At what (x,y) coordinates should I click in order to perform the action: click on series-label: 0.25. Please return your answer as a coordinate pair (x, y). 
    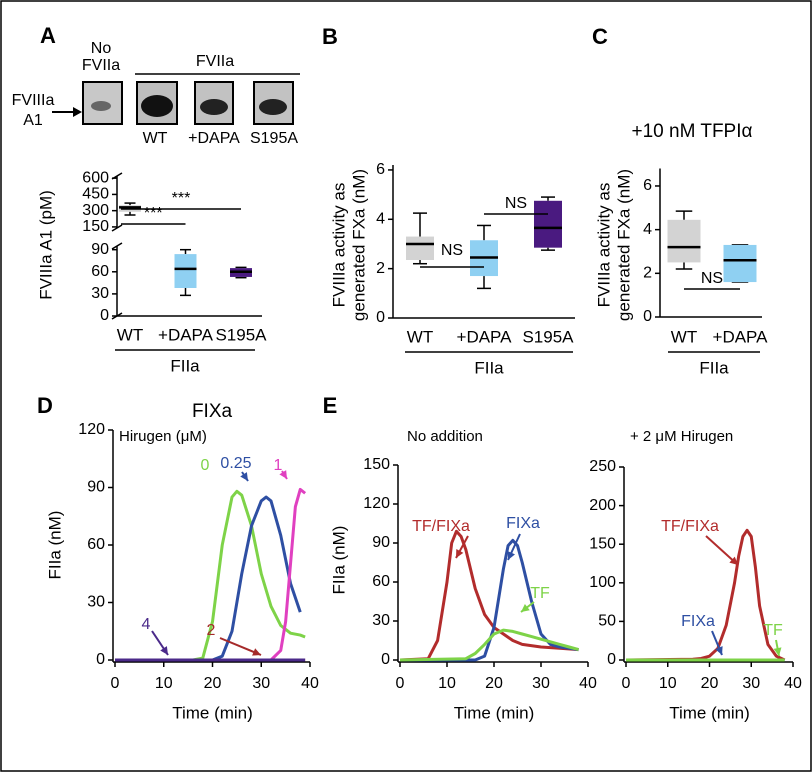
    Looking at the image, I should click on (235, 463).